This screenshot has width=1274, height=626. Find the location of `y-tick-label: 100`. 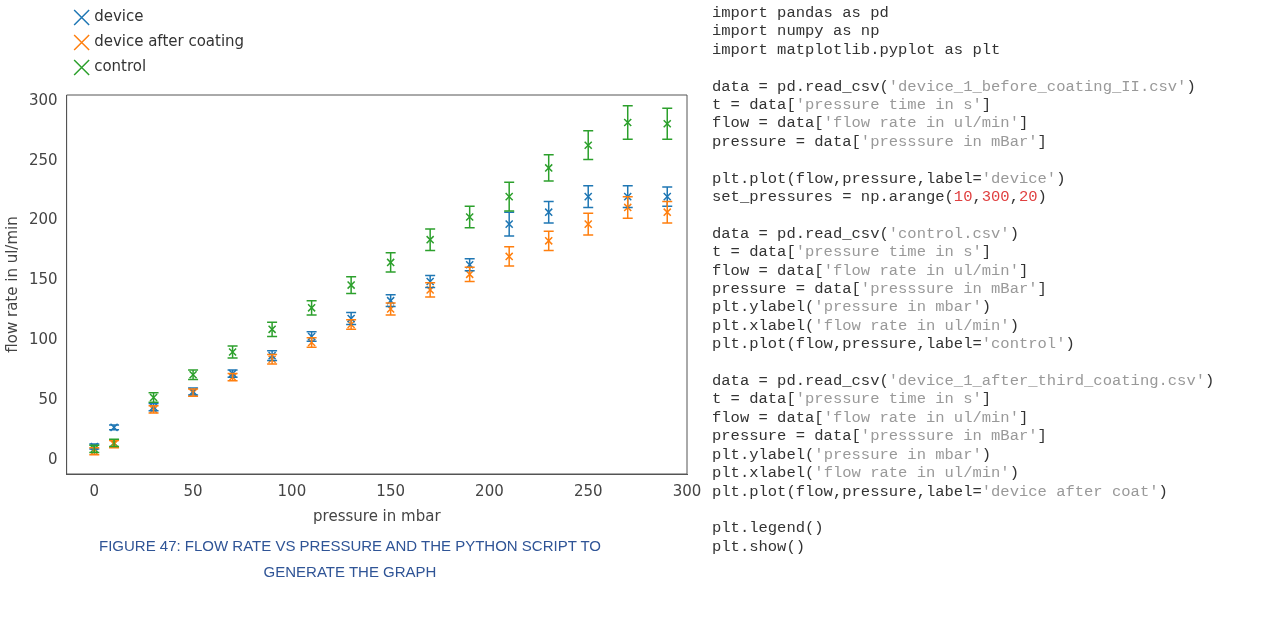

y-tick-label: 100 is located at coordinates (43, 338).